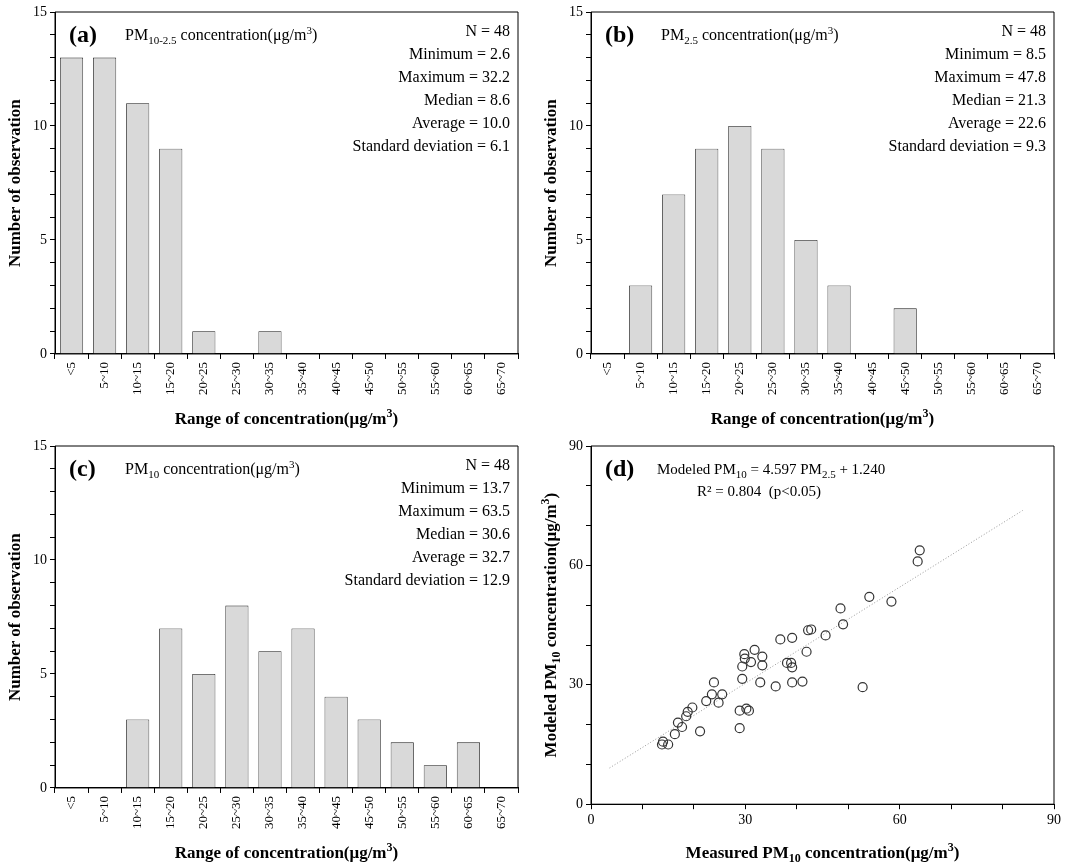 The width and height of the screenshot is (1069, 868). What do you see at coordinates (454, 76) in the screenshot?
I see `annotation: Maximum = 32.2` at bounding box center [454, 76].